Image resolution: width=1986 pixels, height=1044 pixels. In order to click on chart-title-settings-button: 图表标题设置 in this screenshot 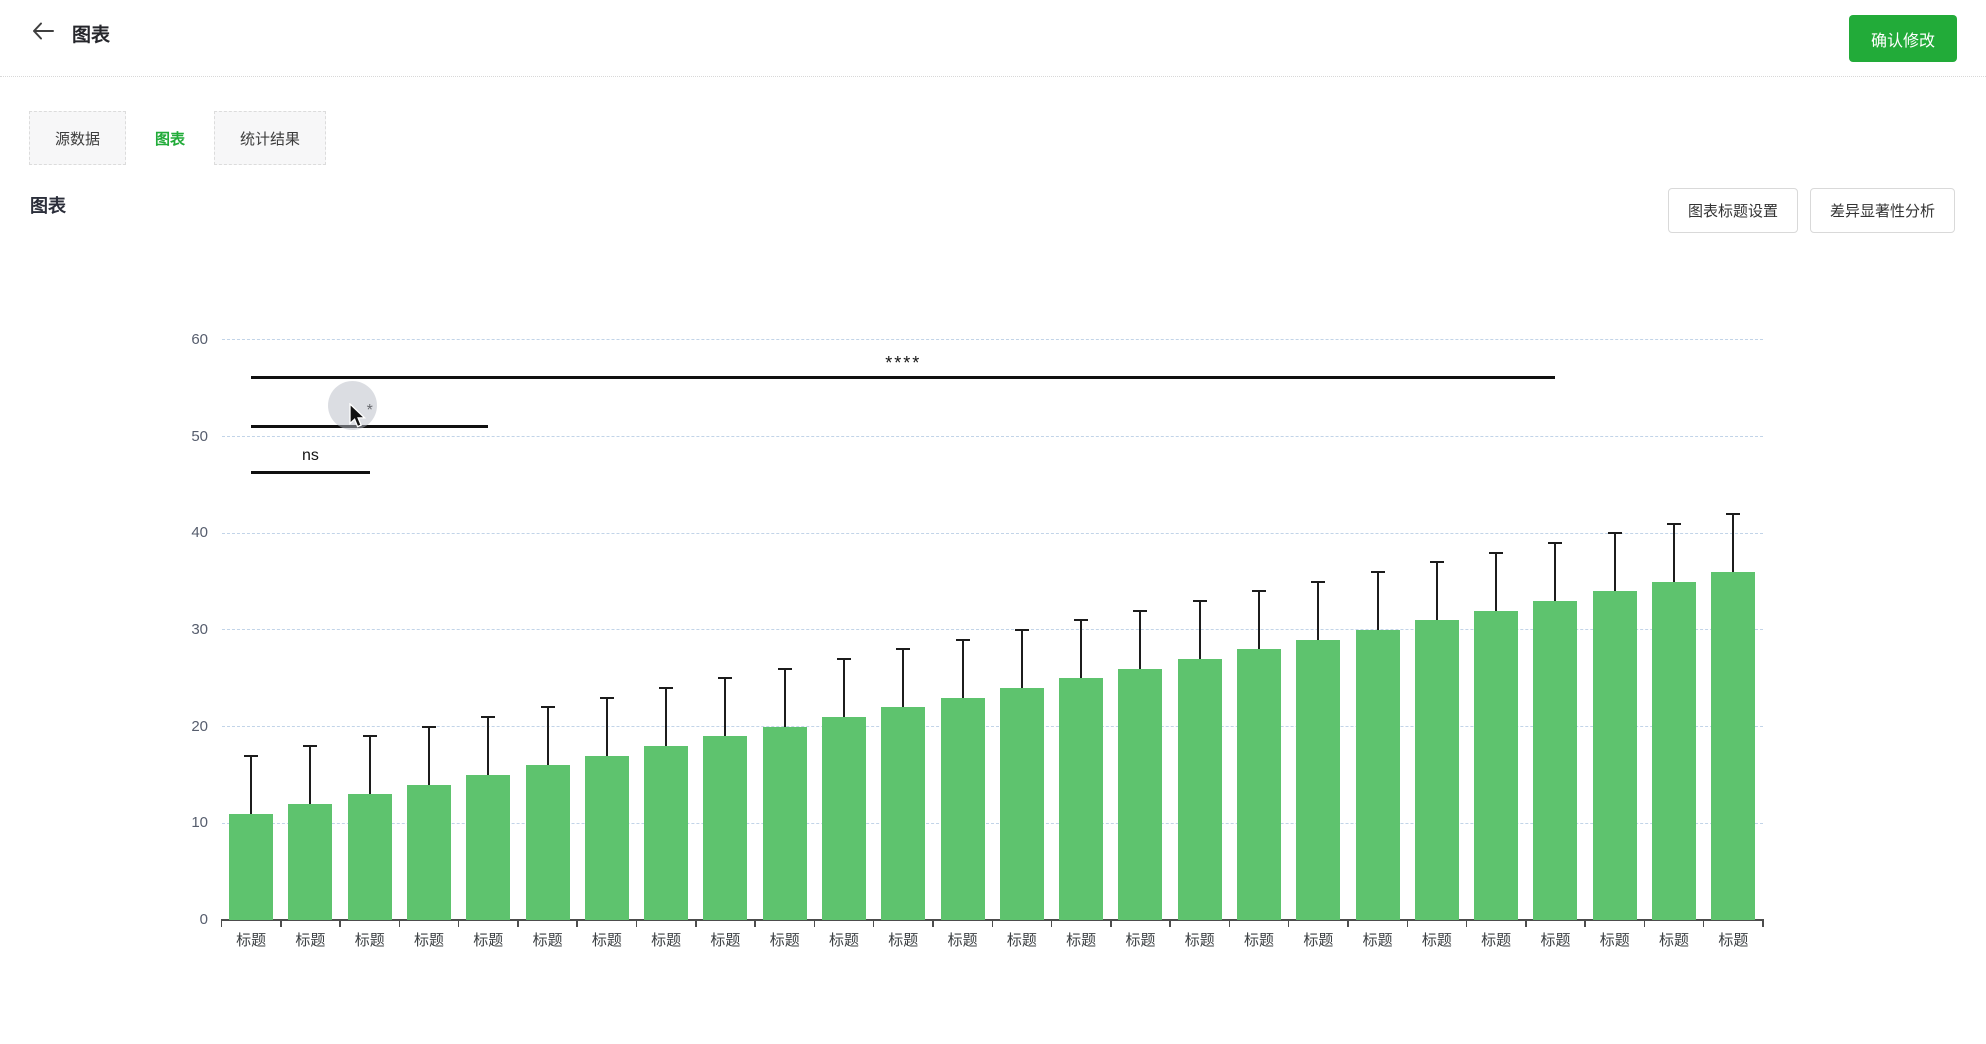, I will do `click(1732, 210)`.